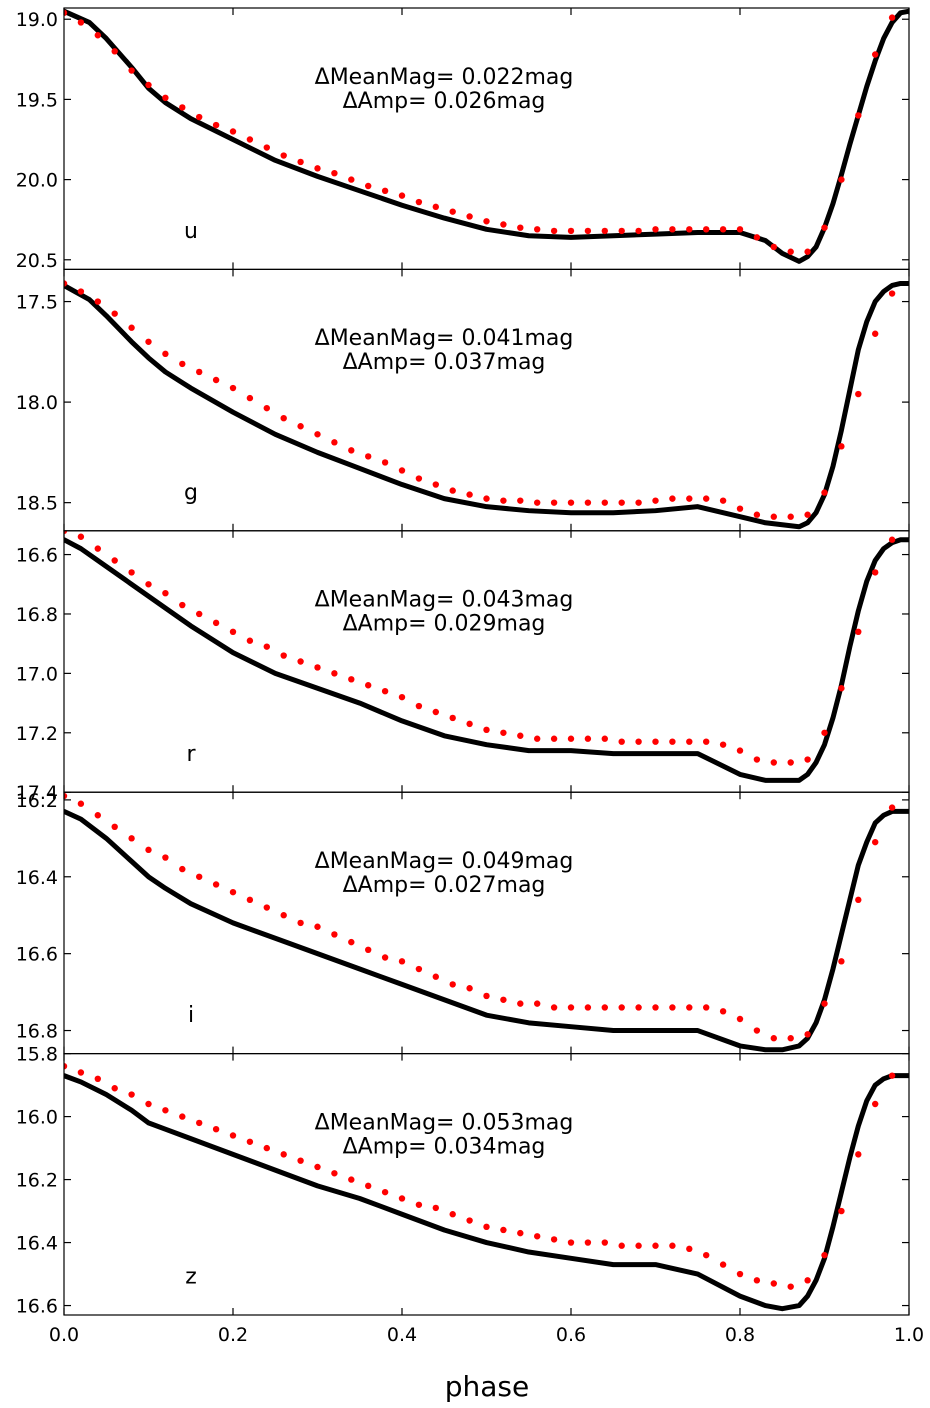  Describe the element at coordinates (571, 1335) in the screenshot. I see `x-tick-label: 0.6` at that location.